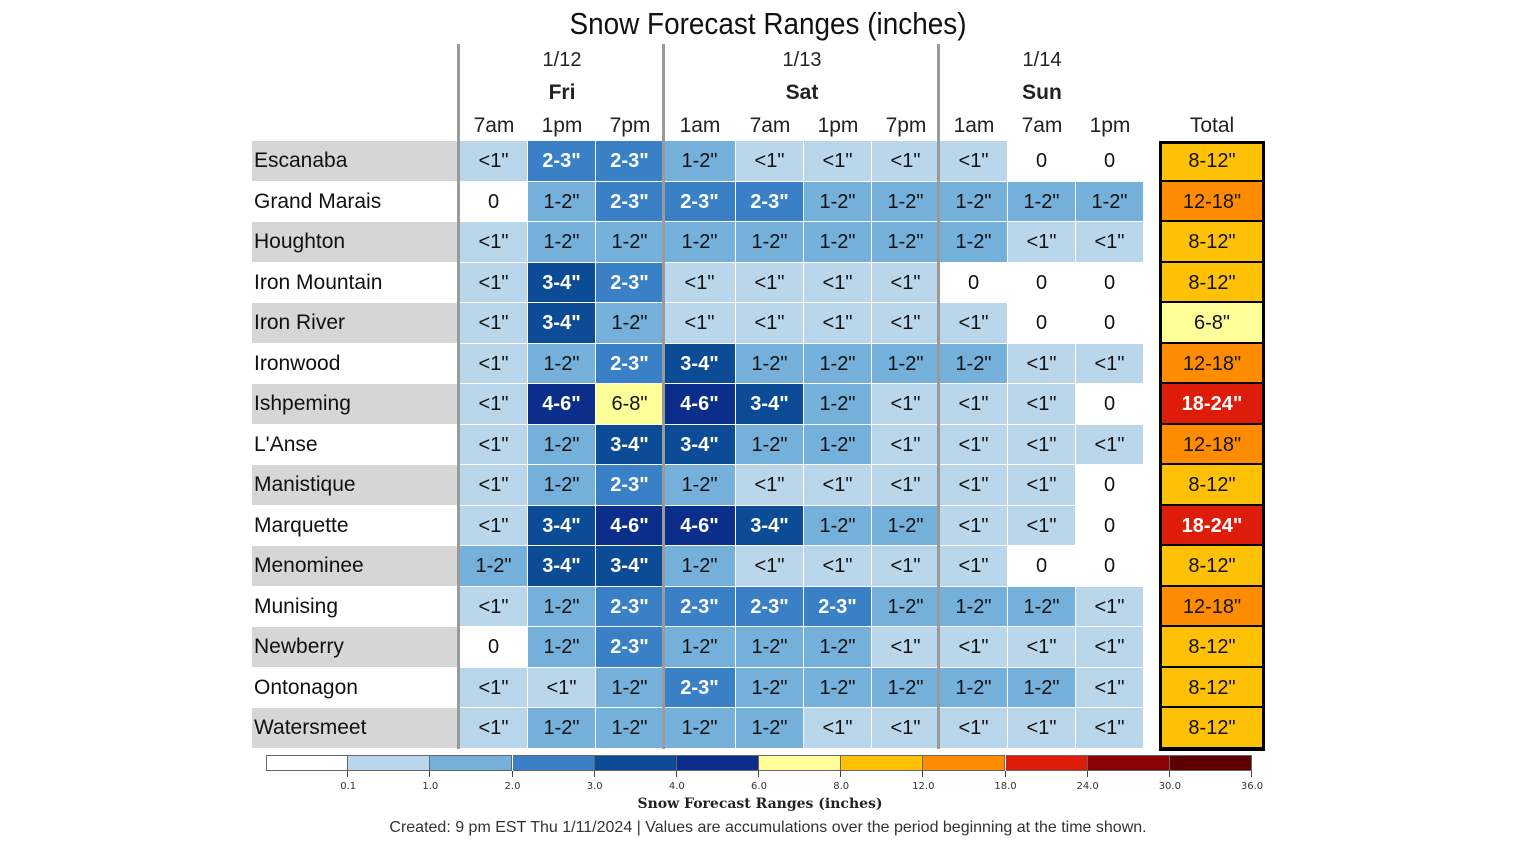  What do you see at coordinates (1042, 60) in the screenshot?
I see `period-date: 1/14` at bounding box center [1042, 60].